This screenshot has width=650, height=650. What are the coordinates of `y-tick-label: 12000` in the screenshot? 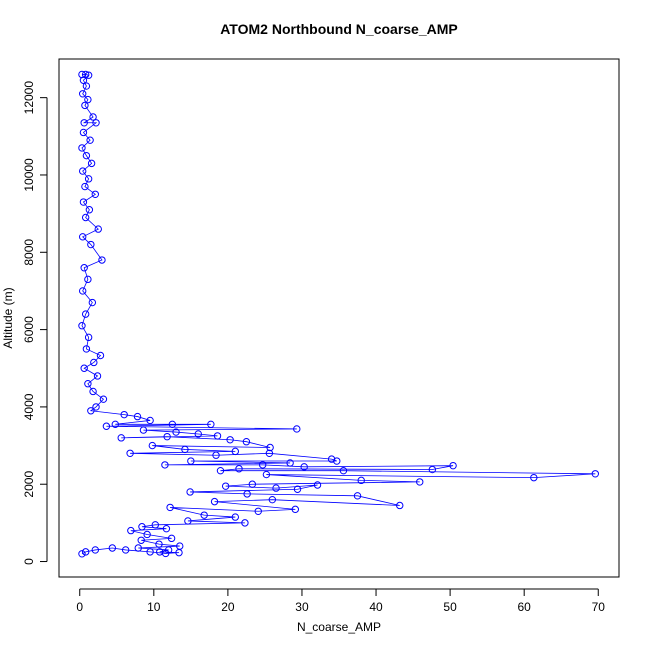 It's located at (29, 98).